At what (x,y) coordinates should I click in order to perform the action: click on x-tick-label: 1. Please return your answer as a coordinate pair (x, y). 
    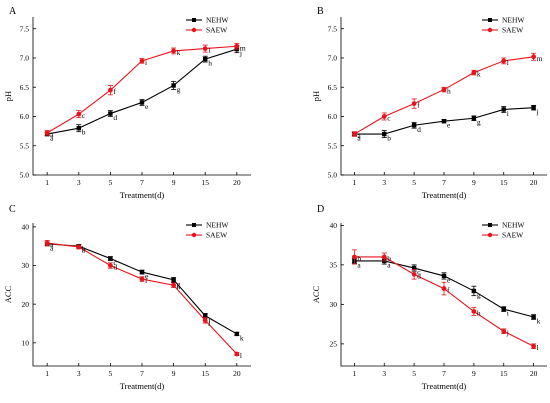
    Looking at the image, I should click on (355, 182).